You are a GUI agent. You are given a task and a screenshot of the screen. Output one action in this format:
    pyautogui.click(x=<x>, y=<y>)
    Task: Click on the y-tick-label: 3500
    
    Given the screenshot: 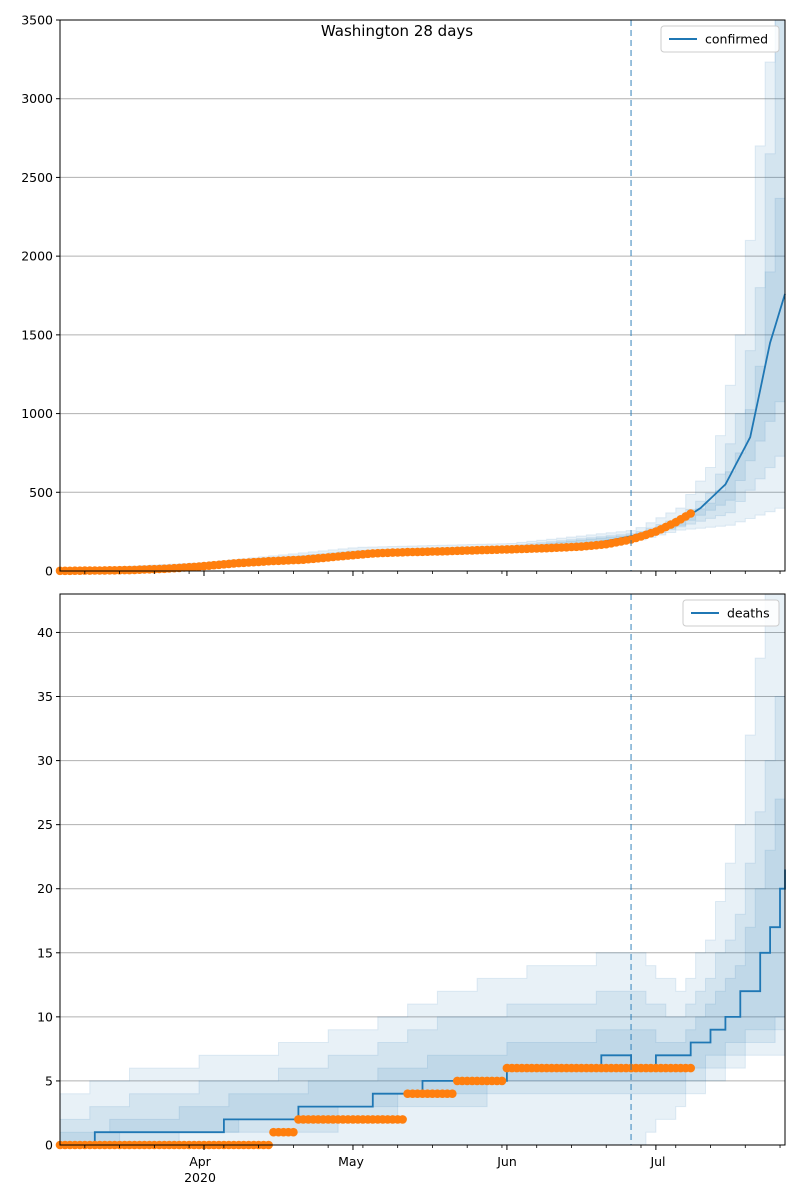 What is the action you would take?
    pyautogui.click(x=37, y=20)
    